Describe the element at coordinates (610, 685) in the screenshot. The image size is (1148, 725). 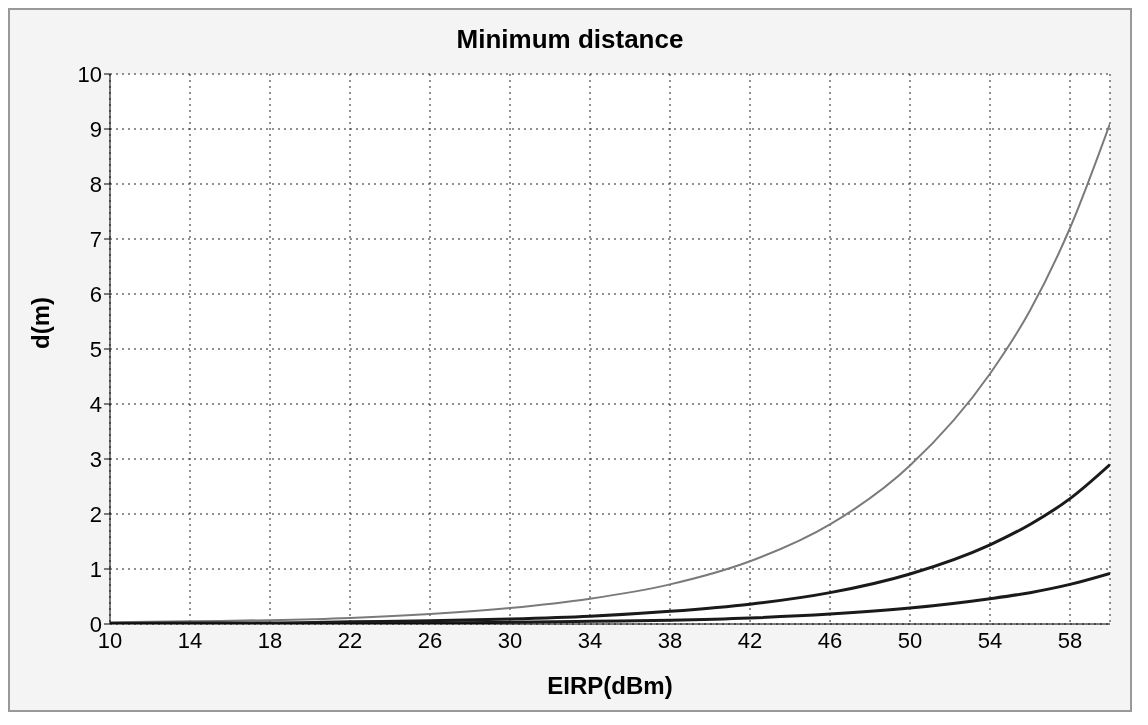
I see `x-axis-title: EIRP(dBm)` at that location.